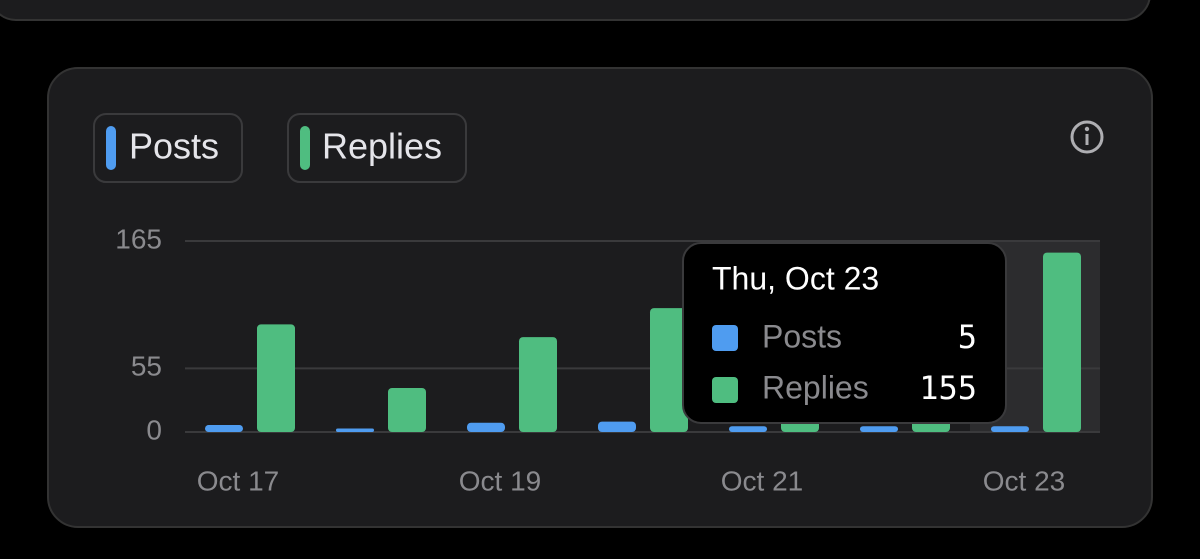 The image size is (1200, 559). I want to click on info-stem, so click(1087, 139).